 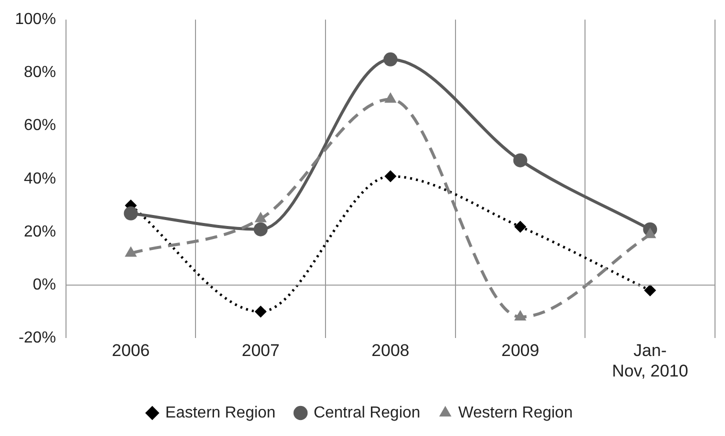 What do you see at coordinates (220, 413) in the screenshot?
I see `legend-label: Eastern Region` at bounding box center [220, 413].